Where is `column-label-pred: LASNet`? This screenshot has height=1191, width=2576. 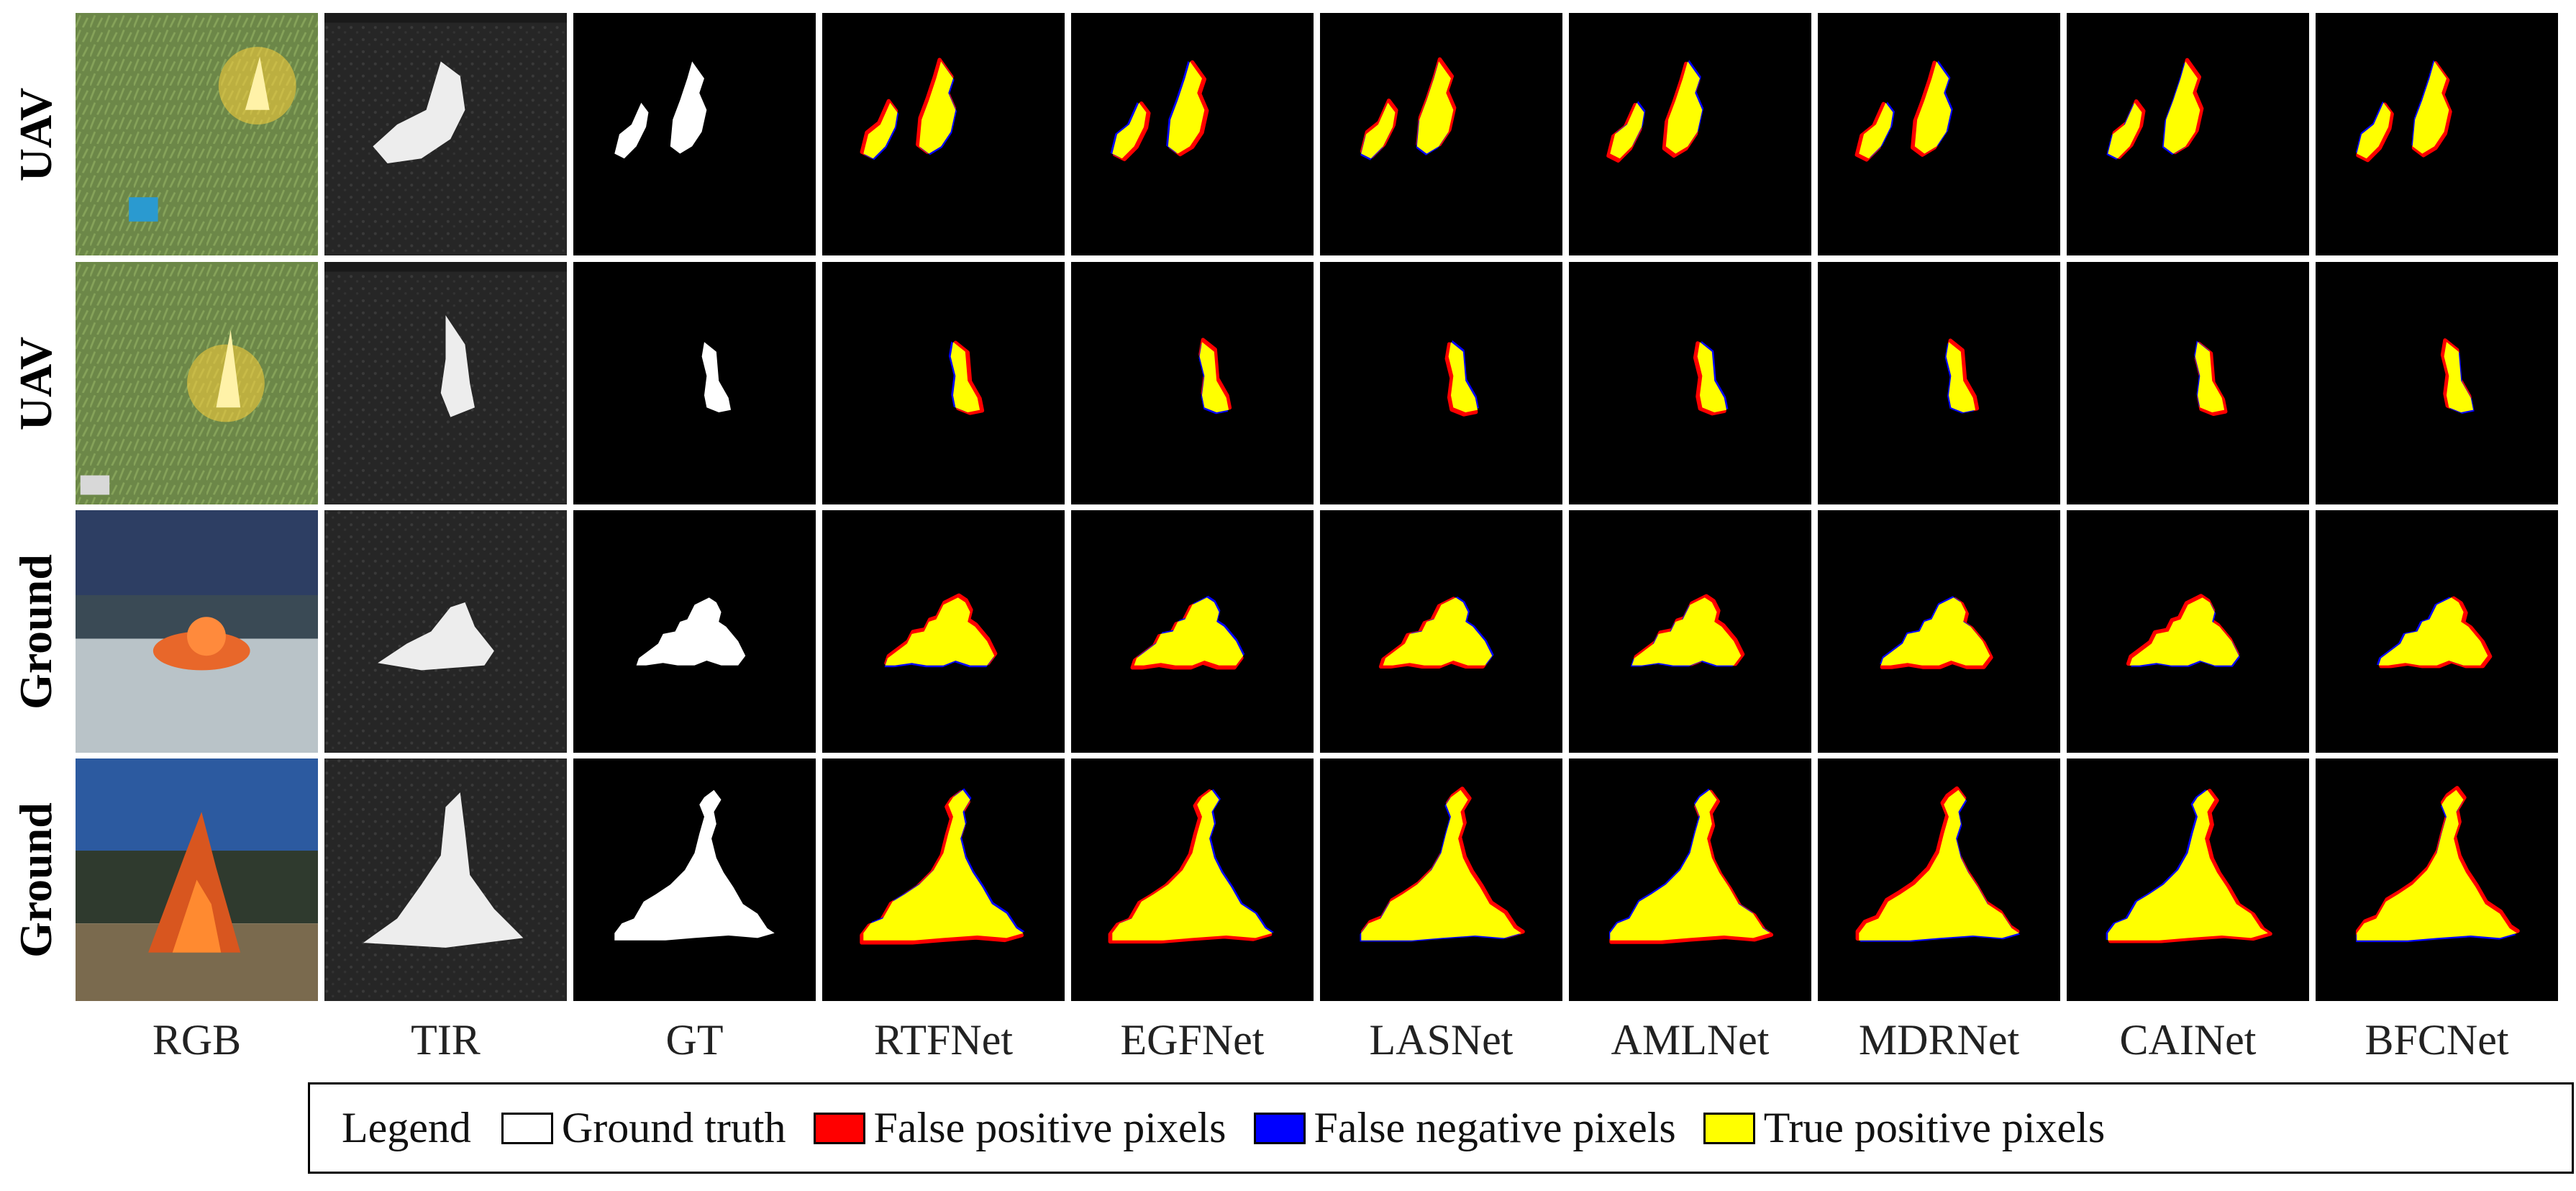 column-label-pred: LASNet is located at coordinates (1441, 1039).